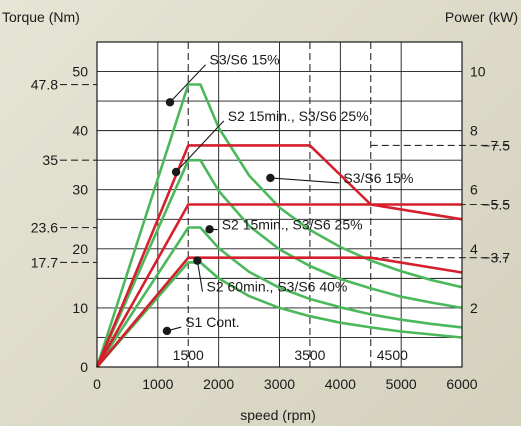  What do you see at coordinates (157, 384) in the screenshot?
I see `x-tick-label: 1000` at bounding box center [157, 384].